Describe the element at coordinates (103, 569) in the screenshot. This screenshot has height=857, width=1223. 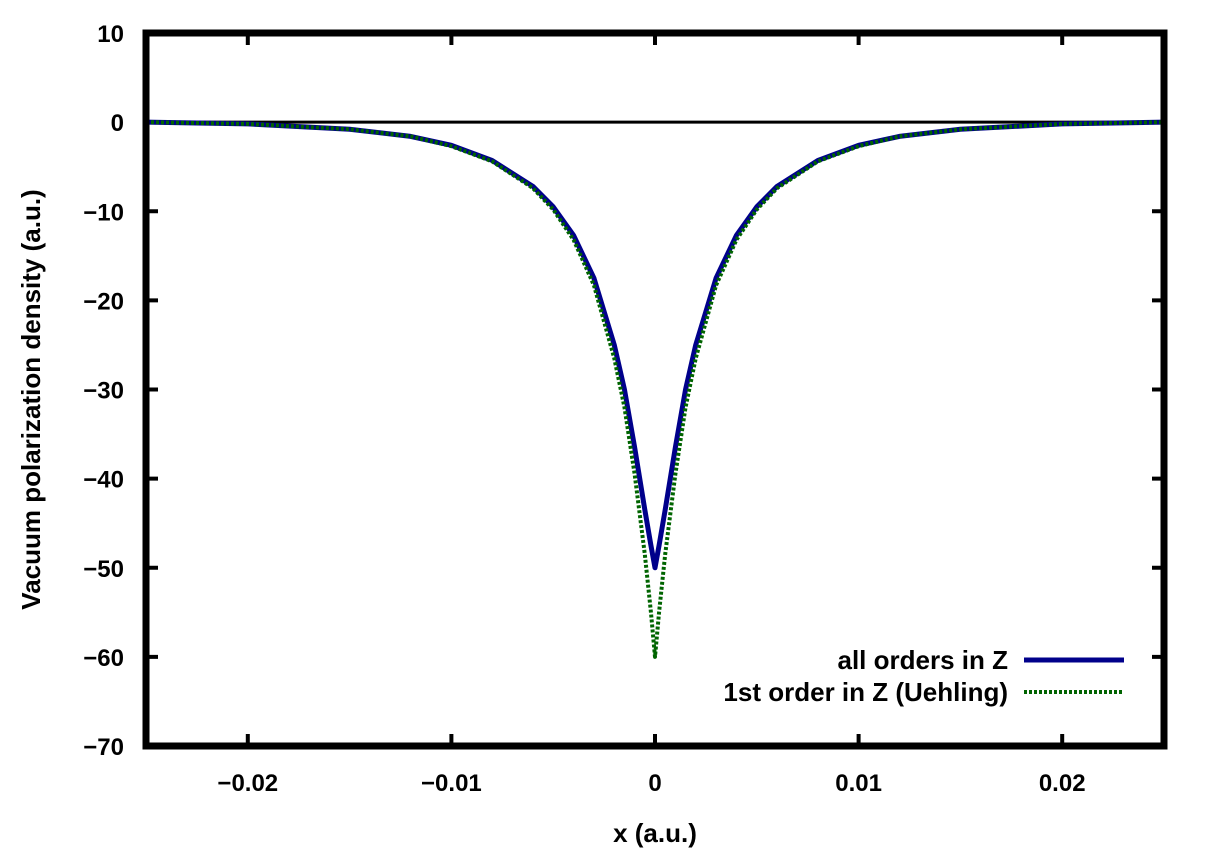
I see `y-tick-label: −50` at that location.